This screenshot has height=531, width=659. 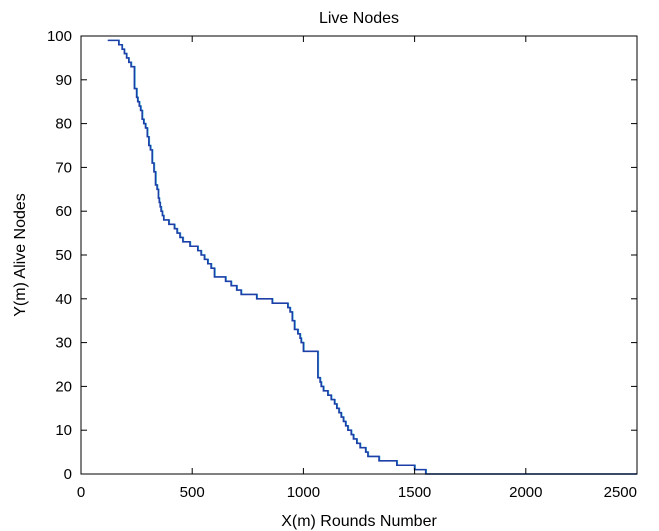 What do you see at coordinates (525, 492) in the screenshot?
I see `x-tick-label: 2000` at bounding box center [525, 492].